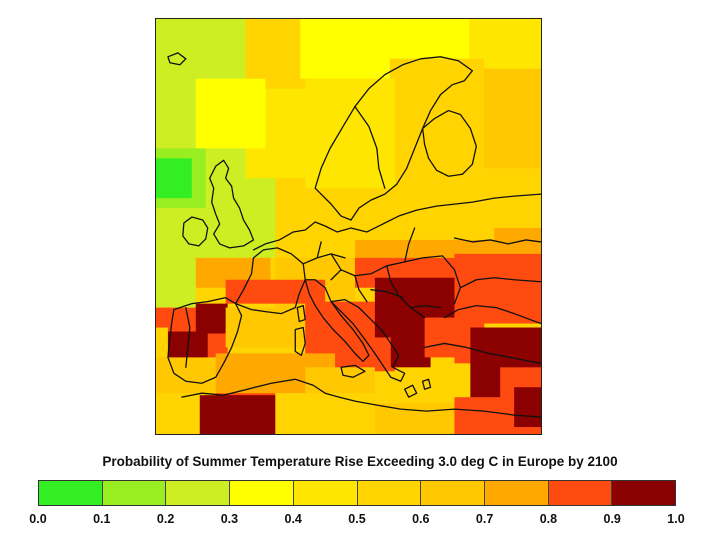 The height and width of the screenshot is (540, 720). I want to click on north-coast-fragment, so click(177, 59).